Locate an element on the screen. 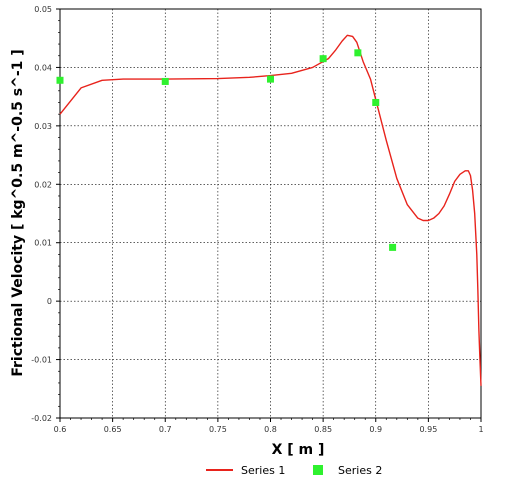  x-tick-label: 0.95 is located at coordinates (428, 429).